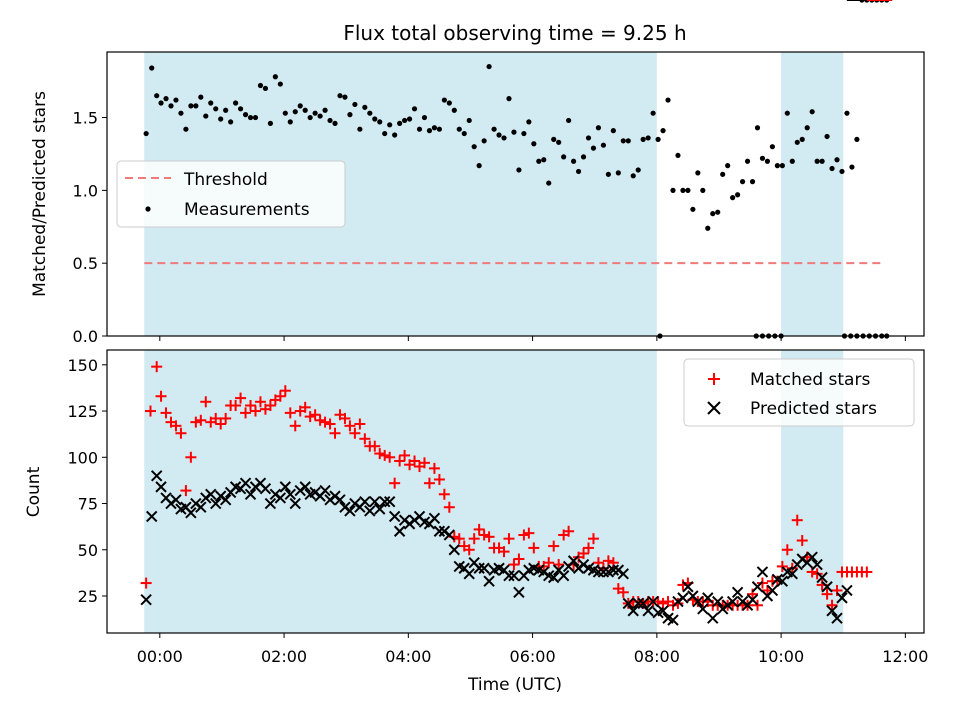 This screenshot has height=720, width=960. What do you see at coordinates (714, 379) in the screenshot?
I see `matched-legend-swatch` at bounding box center [714, 379].